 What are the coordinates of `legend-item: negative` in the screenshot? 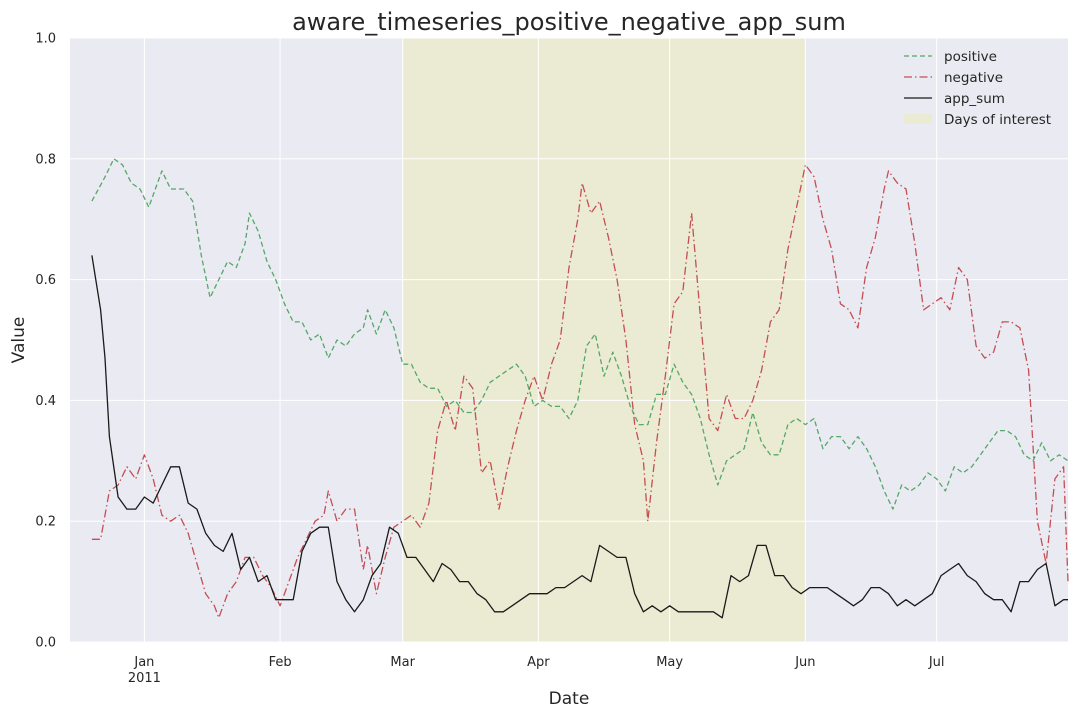 It's located at (953, 78).